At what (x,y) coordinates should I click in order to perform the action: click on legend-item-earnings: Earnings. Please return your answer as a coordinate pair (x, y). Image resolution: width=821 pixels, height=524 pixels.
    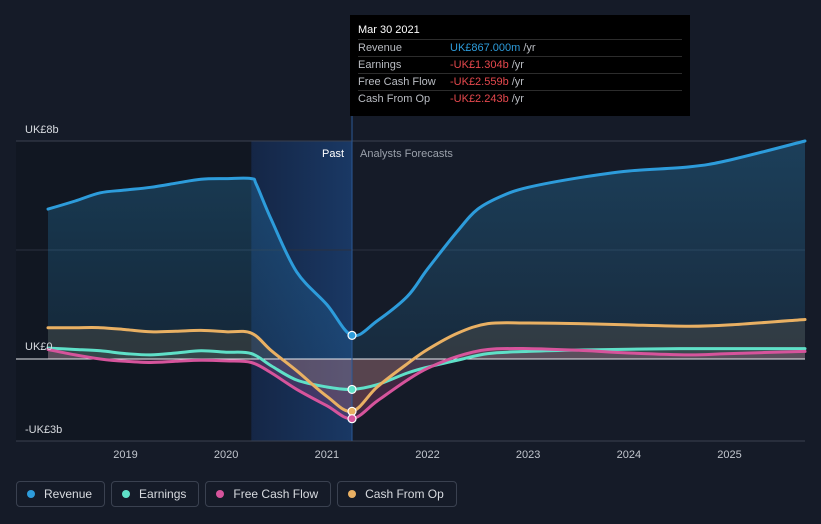
    Looking at the image, I should click on (155, 494).